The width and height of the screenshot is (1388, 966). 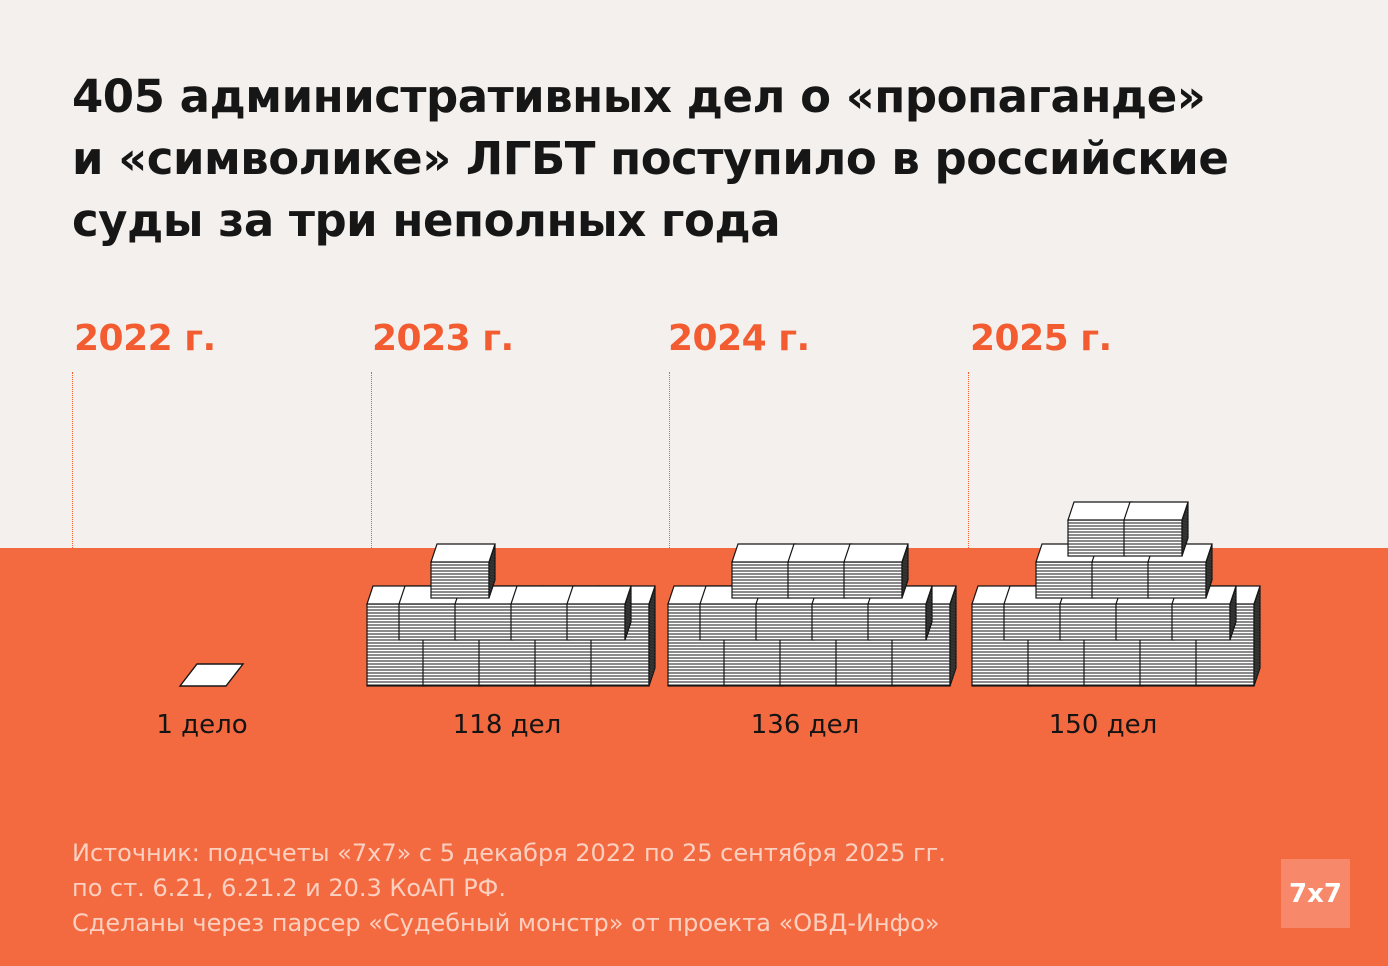 What do you see at coordinates (1041, 338) in the screenshot?
I see `year-label-2025: 2025 г.` at bounding box center [1041, 338].